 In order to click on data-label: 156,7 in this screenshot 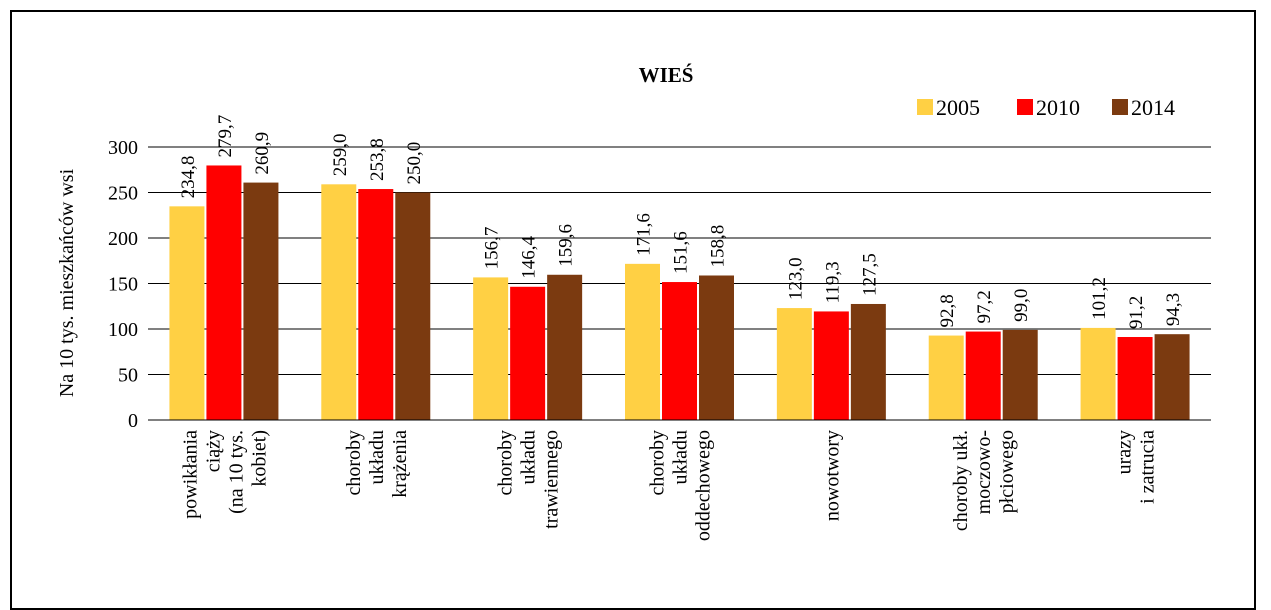, I will do `click(492, 248)`.